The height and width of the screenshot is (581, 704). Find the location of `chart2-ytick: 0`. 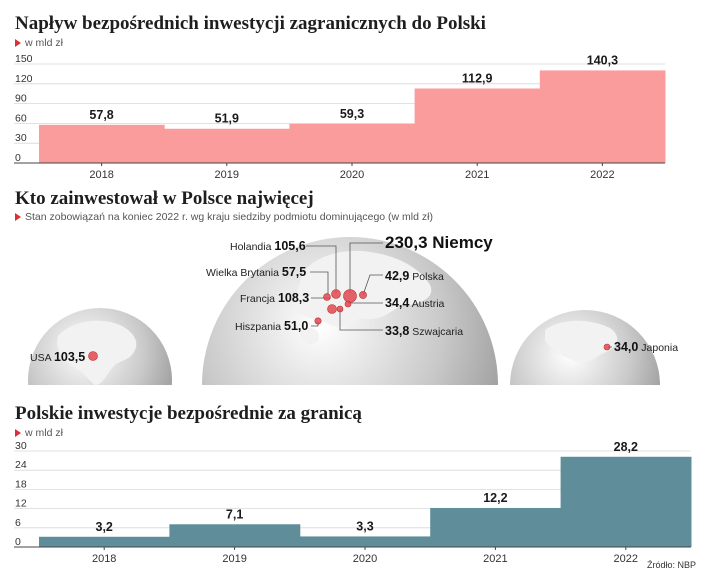

chart2-ytick: 0 is located at coordinates (18, 542).